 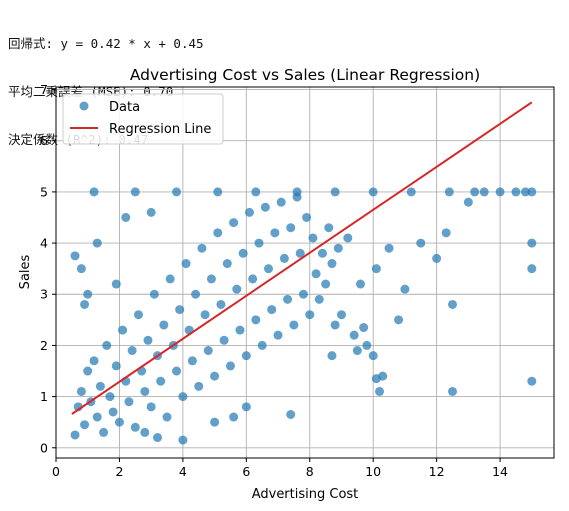 I want to click on legend: Data Regression Line, so click(x=143, y=119).